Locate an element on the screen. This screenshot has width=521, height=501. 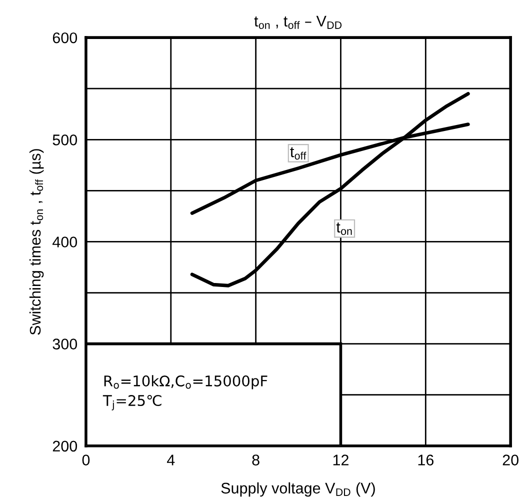
x-tick-label: 16 is located at coordinates (426, 460).